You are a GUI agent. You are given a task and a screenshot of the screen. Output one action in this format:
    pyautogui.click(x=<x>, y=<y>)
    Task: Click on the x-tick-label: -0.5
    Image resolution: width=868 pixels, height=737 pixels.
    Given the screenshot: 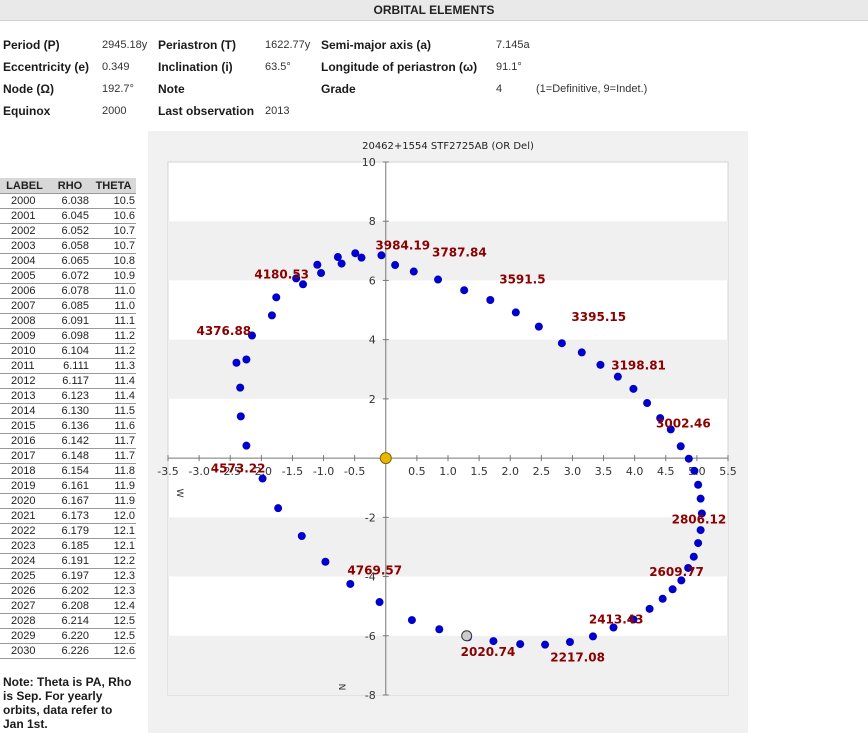 What is the action you would take?
    pyautogui.click(x=354, y=471)
    